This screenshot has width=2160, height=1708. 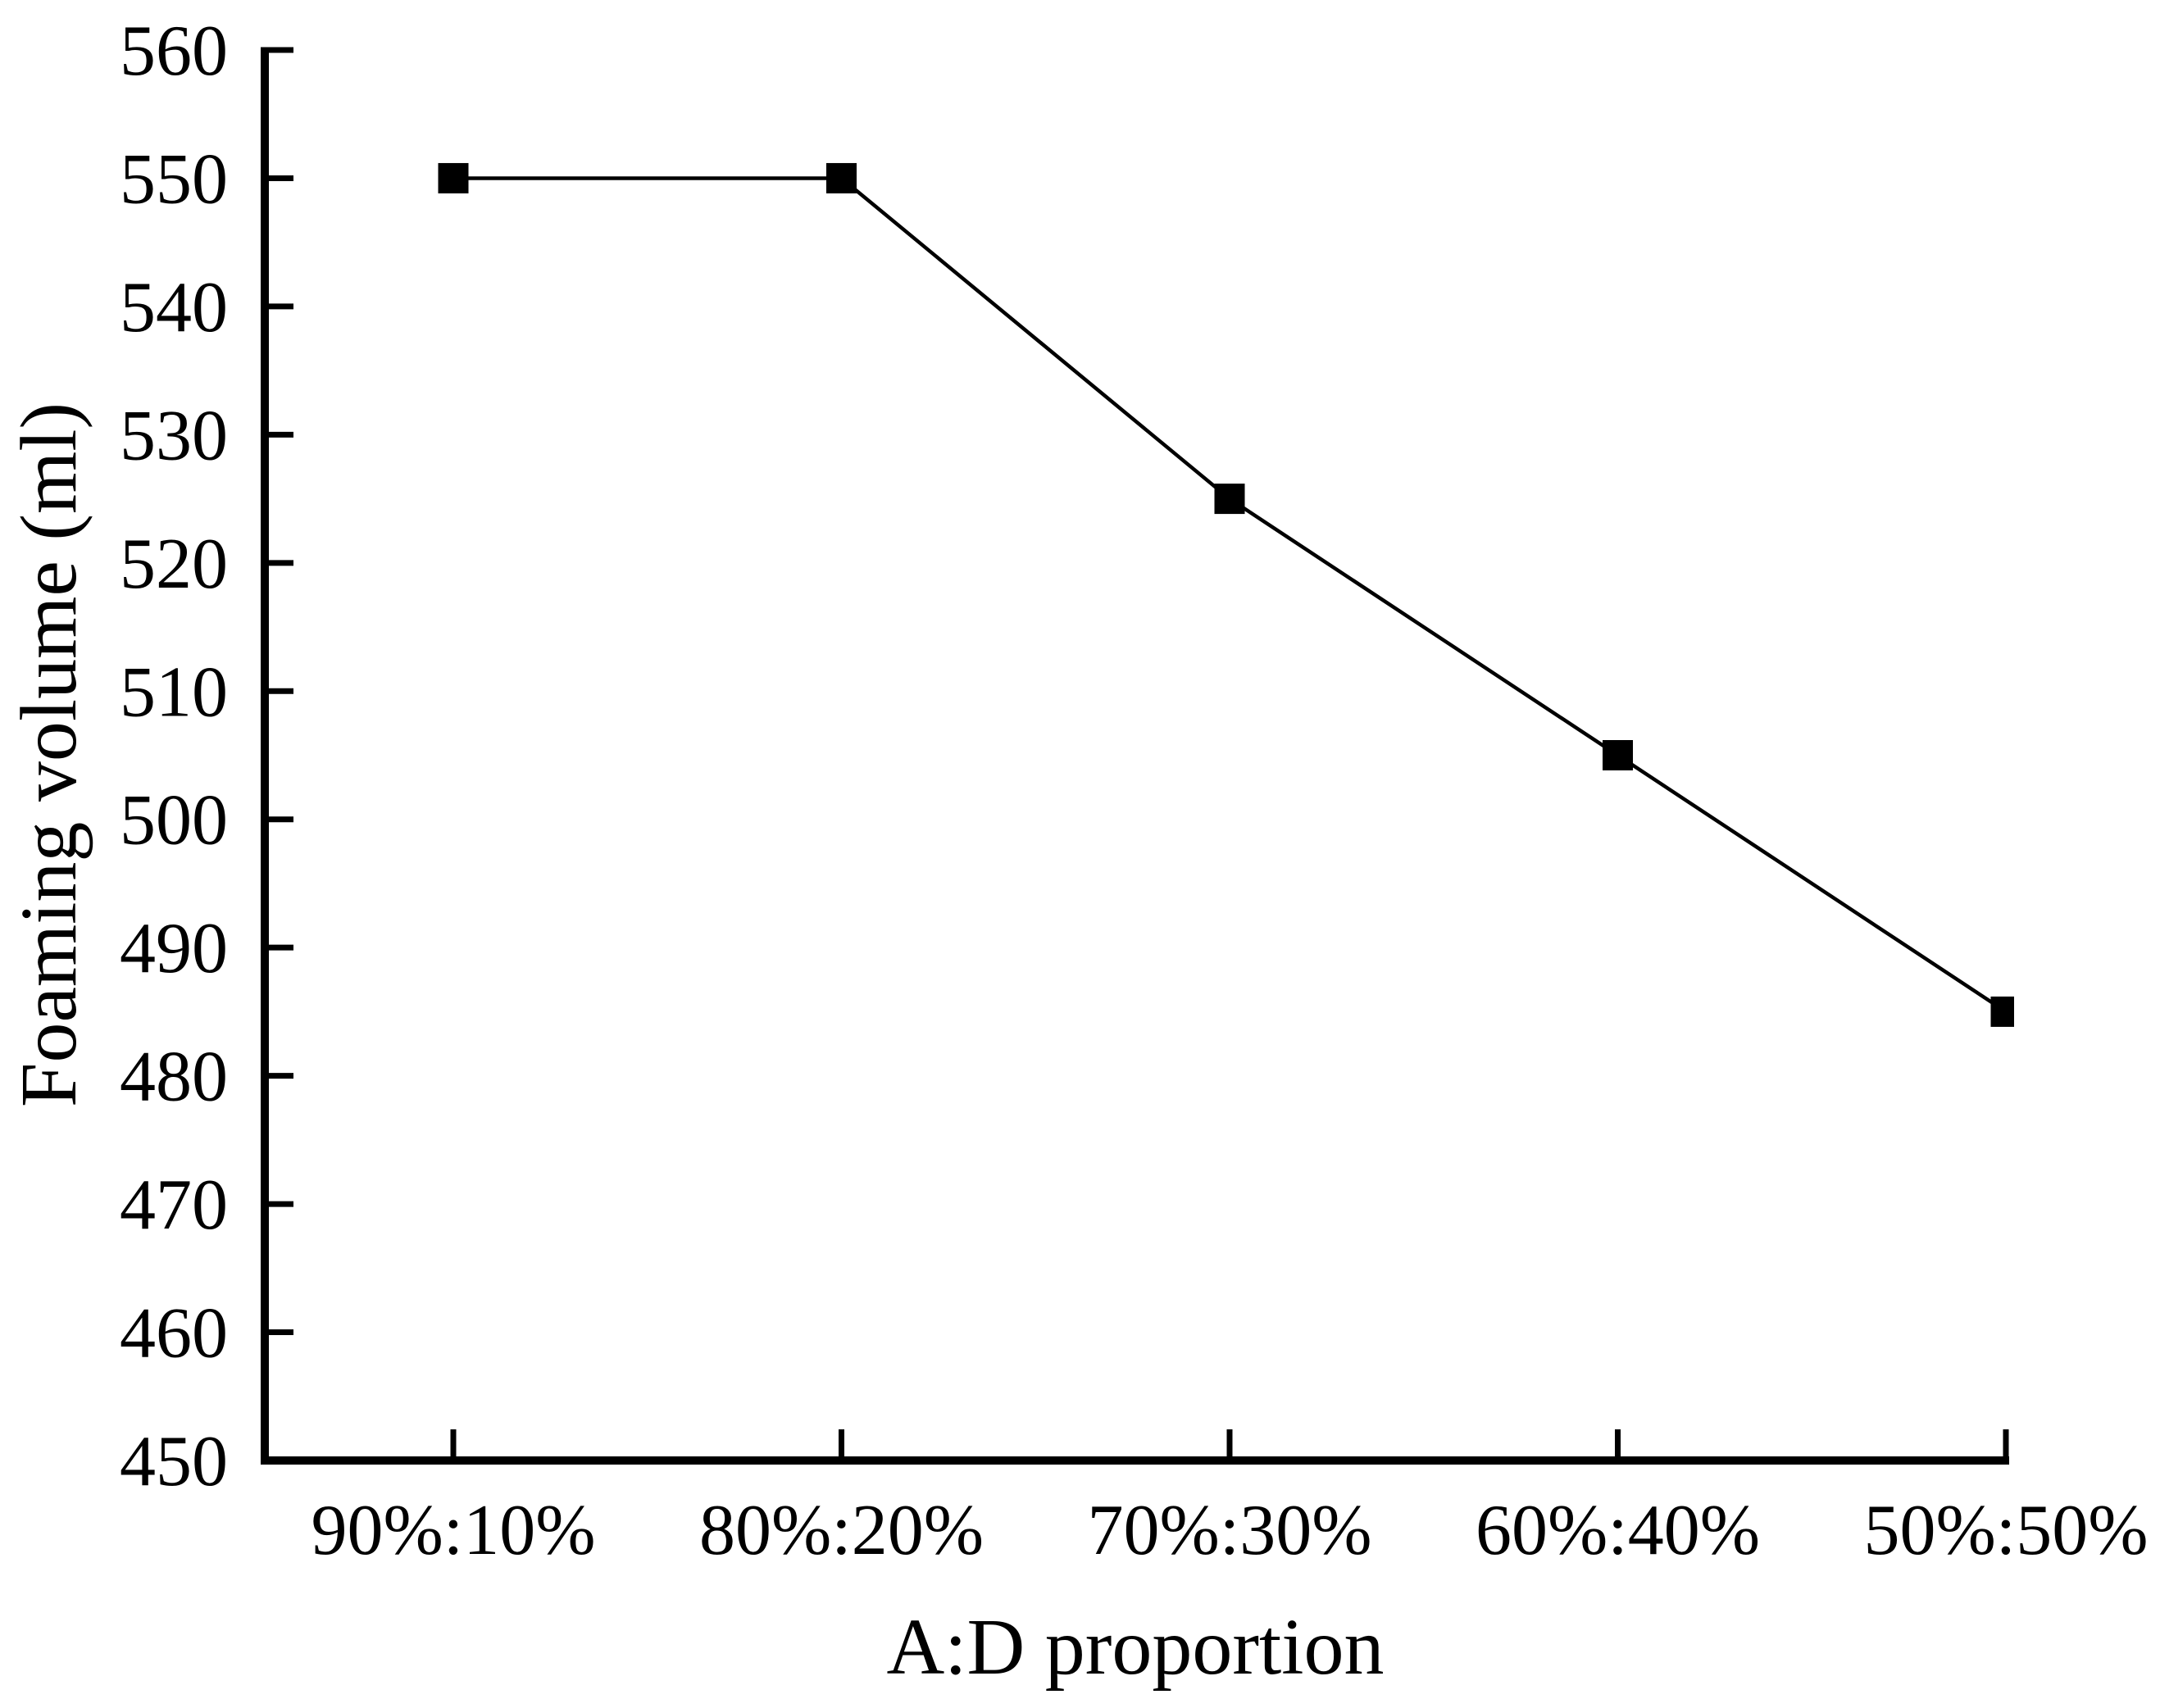 What do you see at coordinates (174, 948) in the screenshot?
I see `y-tick-label: 490` at bounding box center [174, 948].